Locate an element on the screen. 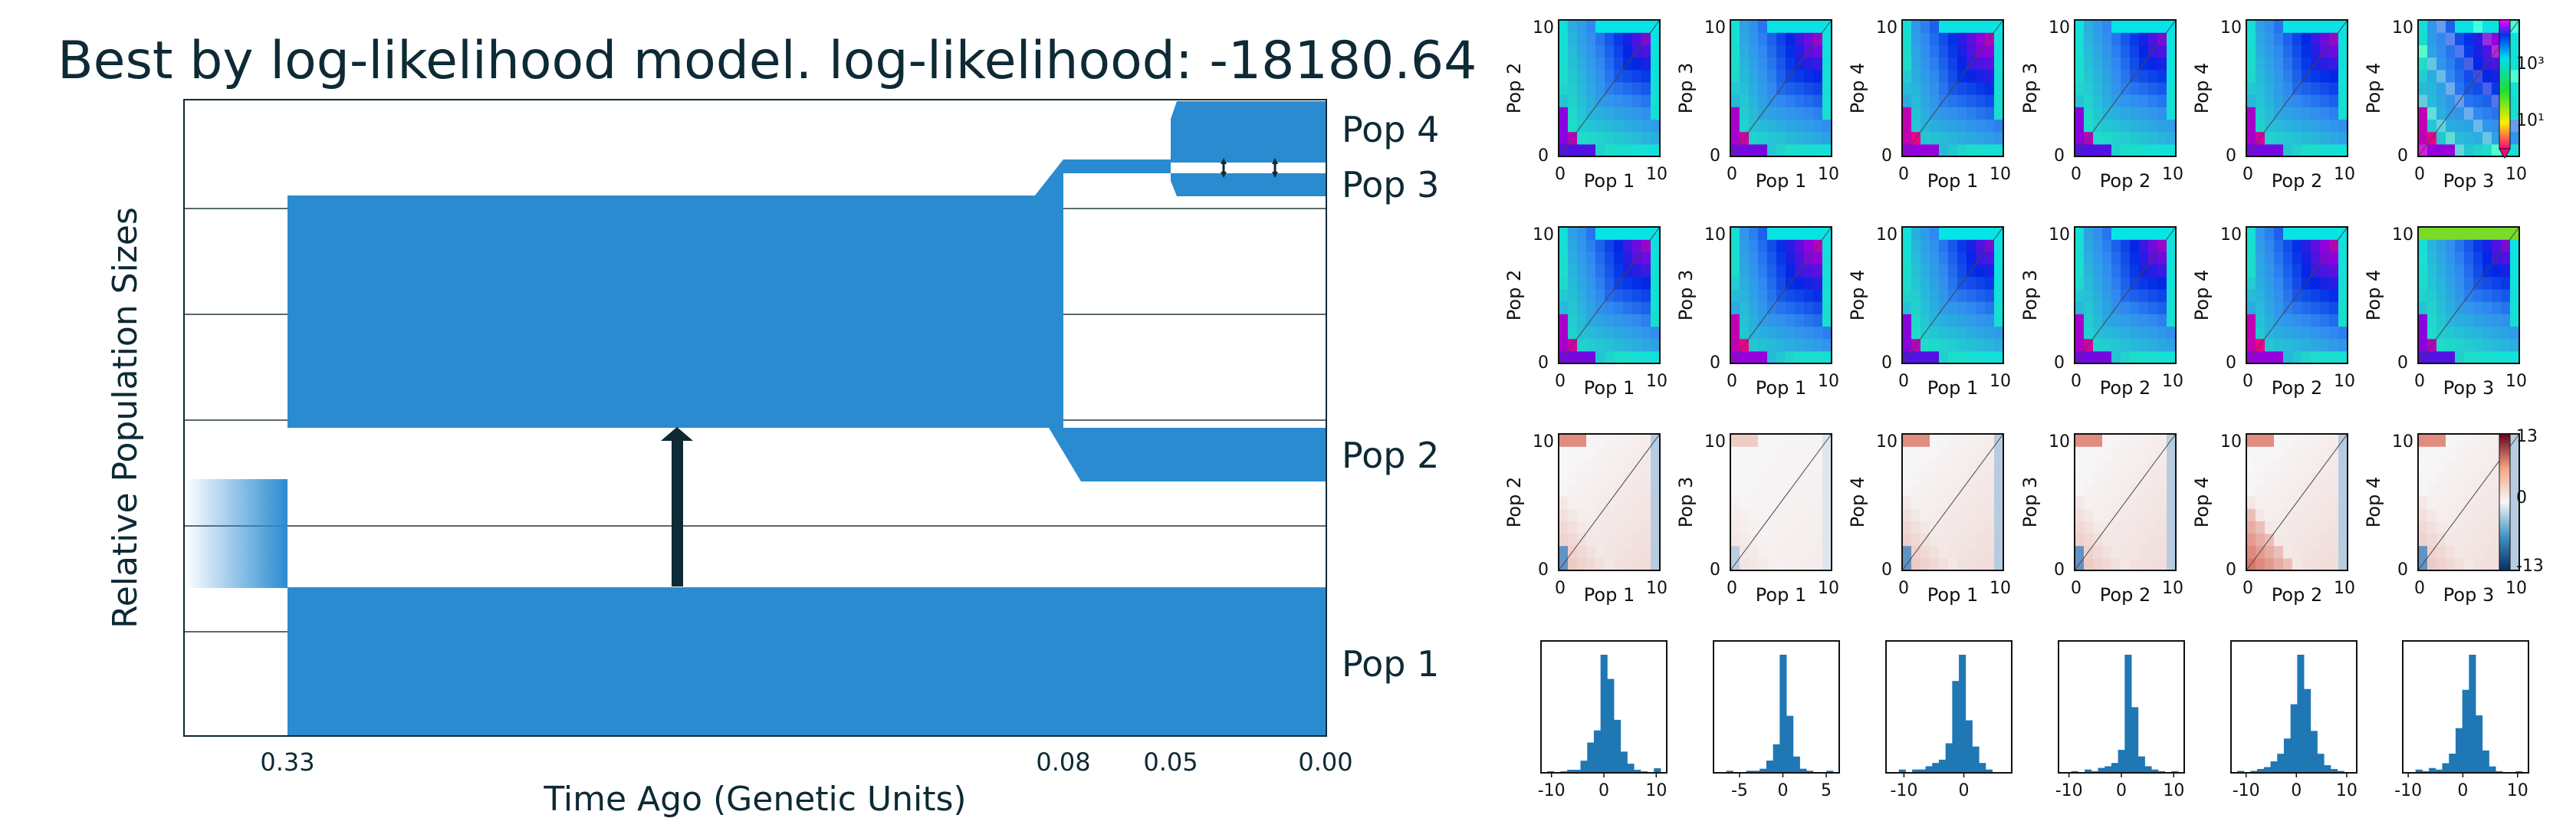 This screenshot has width=2576, height=828. y-axis-label: Pop 3 is located at coordinates (2030, 502).